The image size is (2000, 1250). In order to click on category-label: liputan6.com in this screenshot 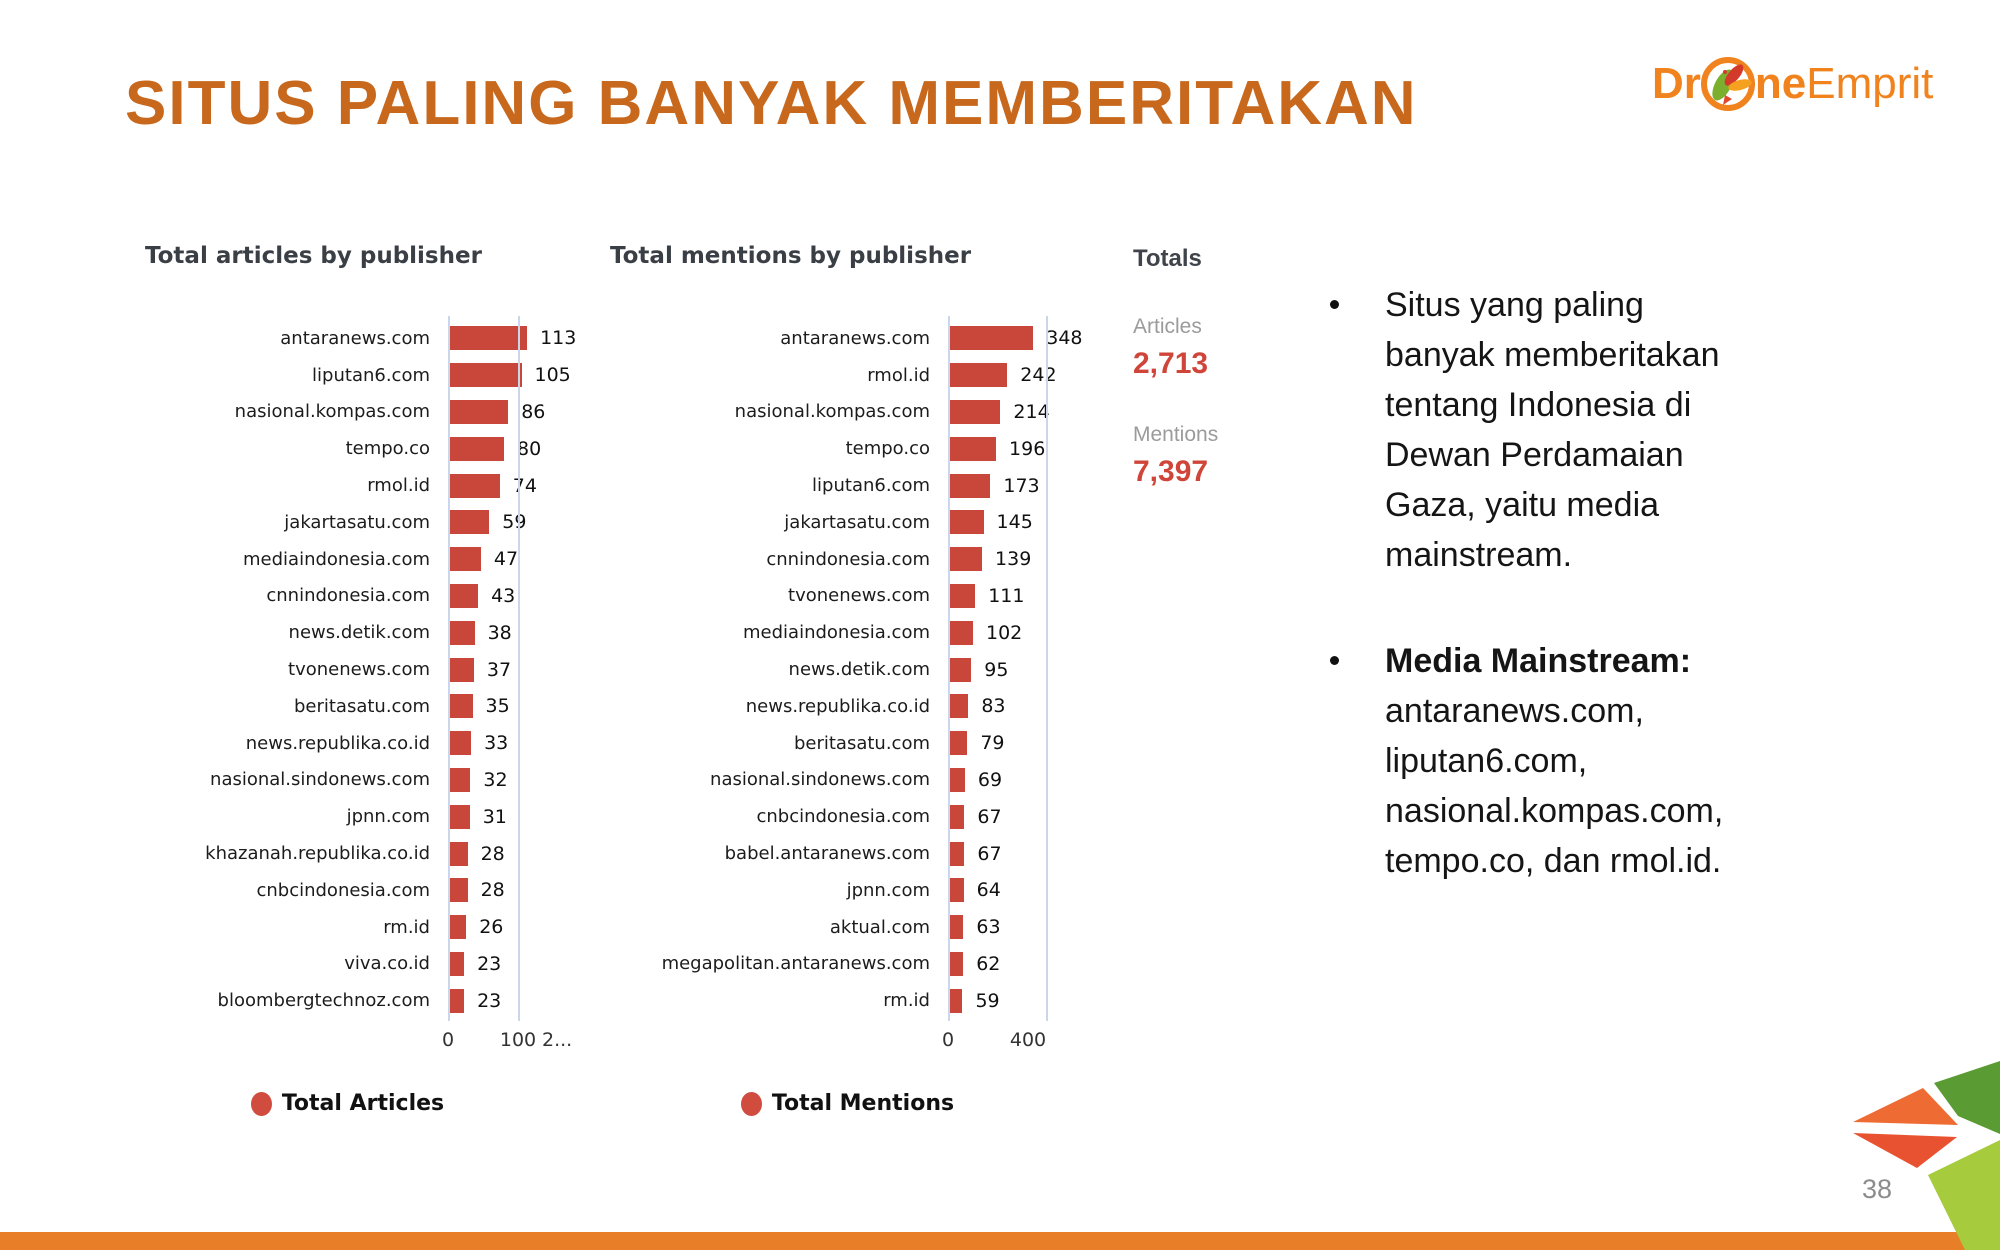, I will do `click(371, 375)`.